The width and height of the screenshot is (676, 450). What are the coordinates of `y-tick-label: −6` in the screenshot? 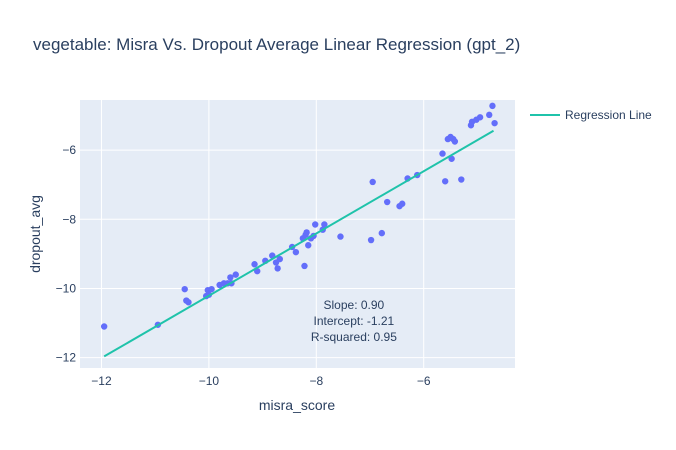 It's located at (69, 150).